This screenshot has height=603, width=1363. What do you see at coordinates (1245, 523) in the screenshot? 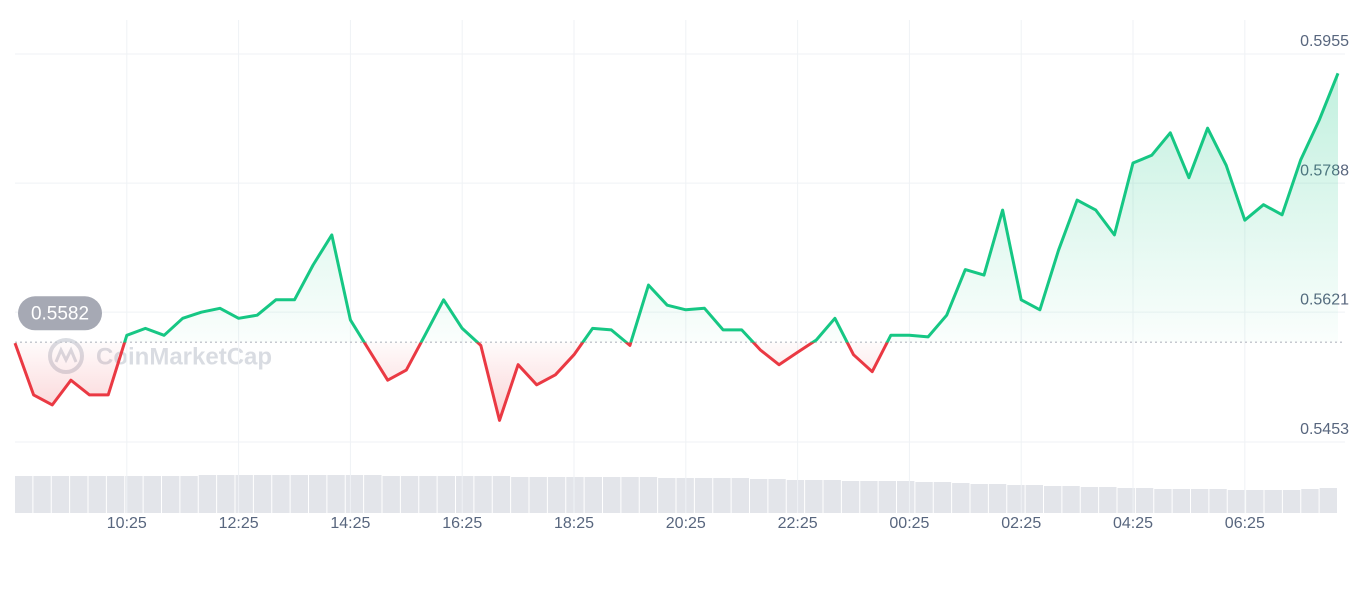
I see `x-tick-label: 06:25` at bounding box center [1245, 523].